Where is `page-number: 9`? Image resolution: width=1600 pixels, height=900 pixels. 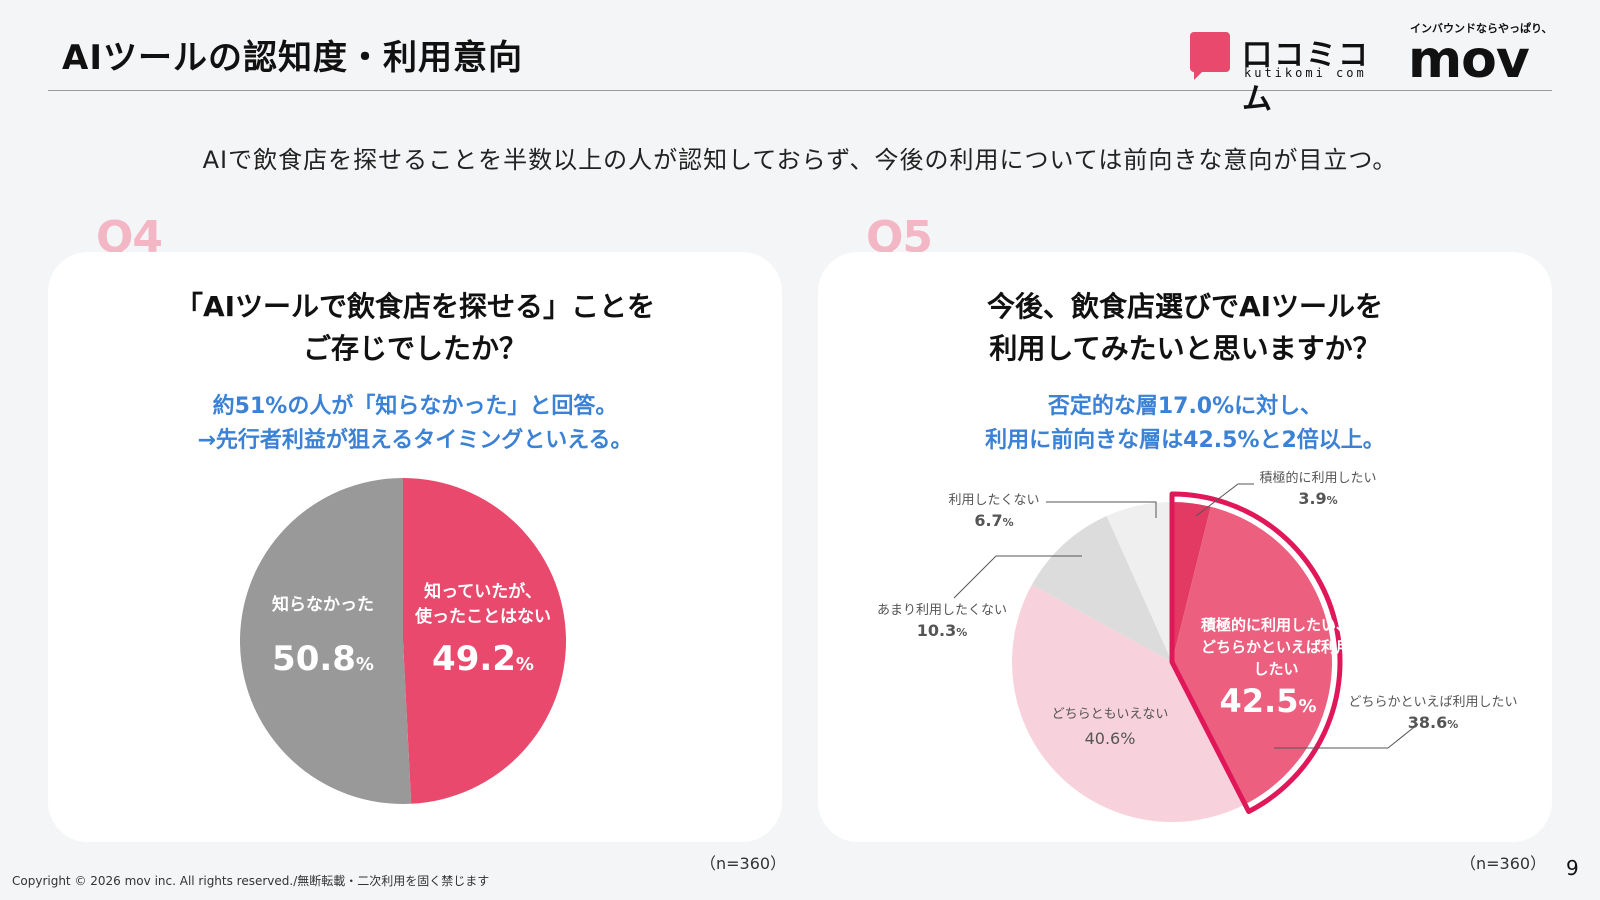
page-number: 9 is located at coordinates (1572, 868).